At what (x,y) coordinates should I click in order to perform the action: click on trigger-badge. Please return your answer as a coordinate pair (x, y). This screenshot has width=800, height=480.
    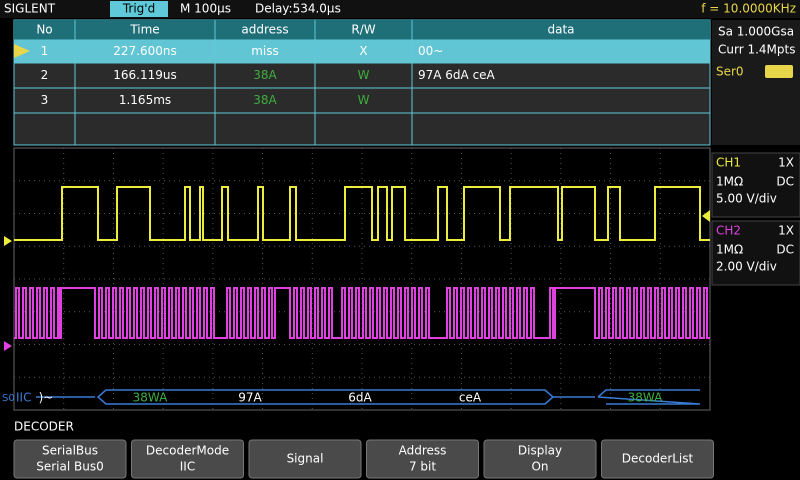
    Looking at the image, I should click on (139, 9).